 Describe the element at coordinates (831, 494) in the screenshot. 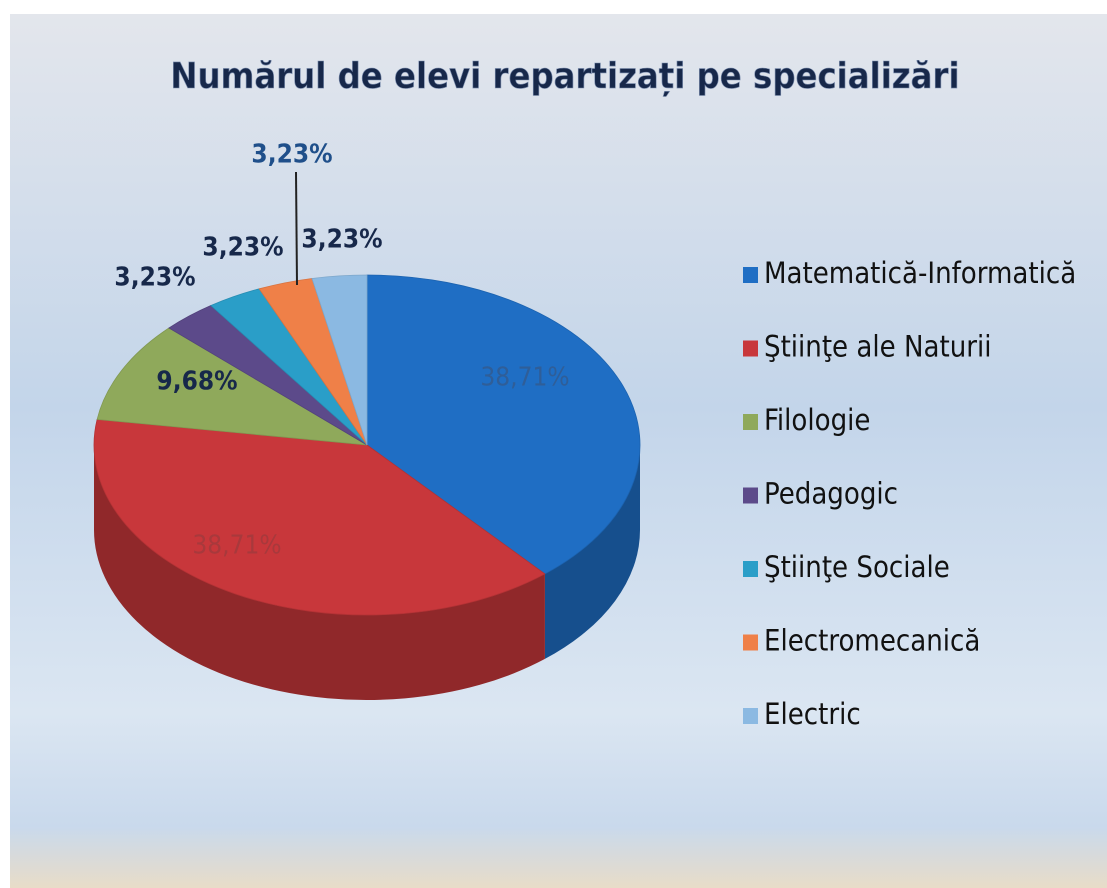

I see `legend-label: Pedagogic` at that location.